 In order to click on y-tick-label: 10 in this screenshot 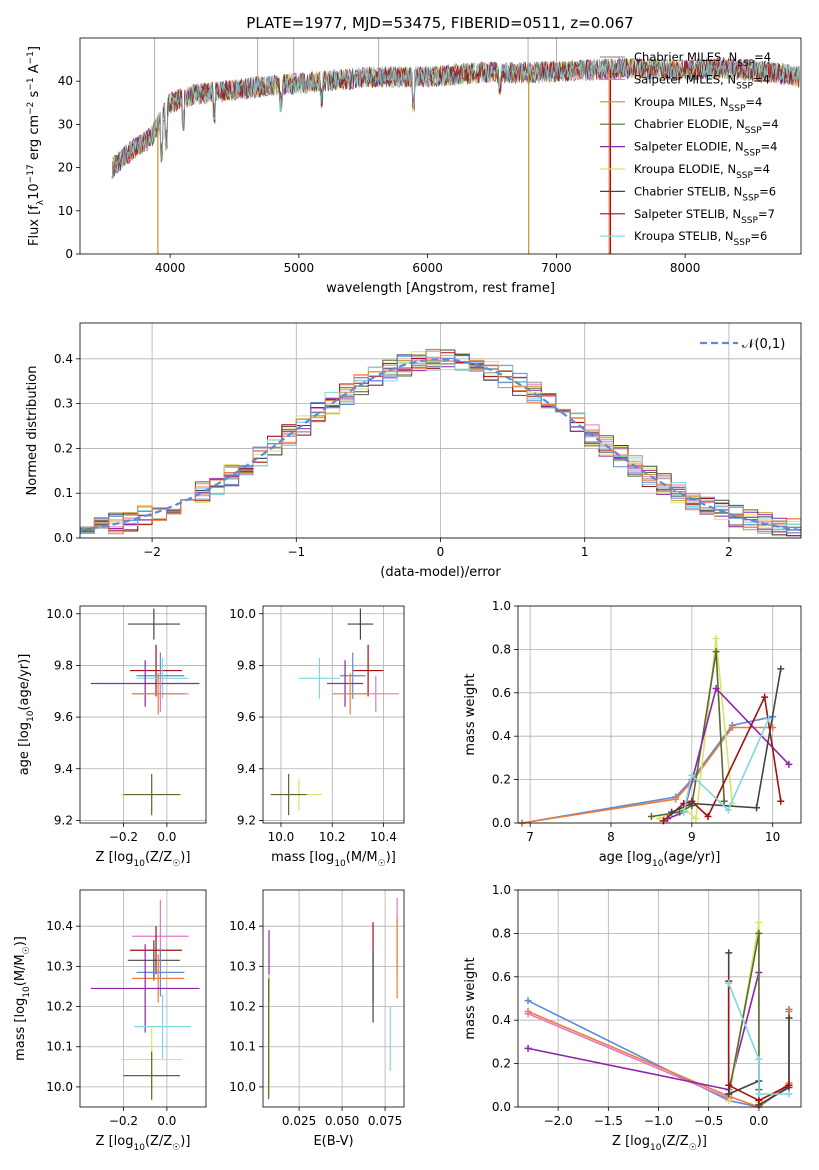, I will do `click(65, 211)`.